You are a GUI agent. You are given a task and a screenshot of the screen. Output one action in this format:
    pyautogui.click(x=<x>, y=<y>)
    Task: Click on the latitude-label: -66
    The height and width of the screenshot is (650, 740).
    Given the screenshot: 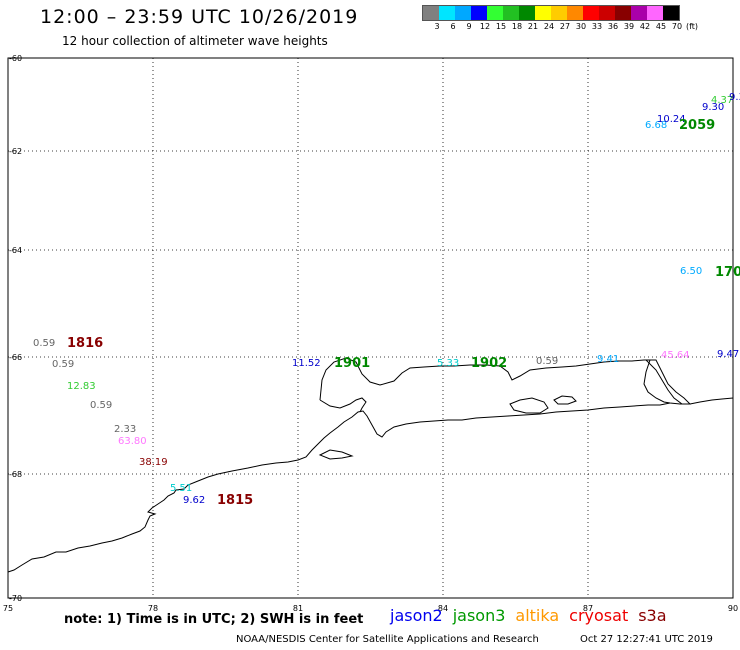 What is the action you would take?
    pyautogui.click(x=15, y=357)
    